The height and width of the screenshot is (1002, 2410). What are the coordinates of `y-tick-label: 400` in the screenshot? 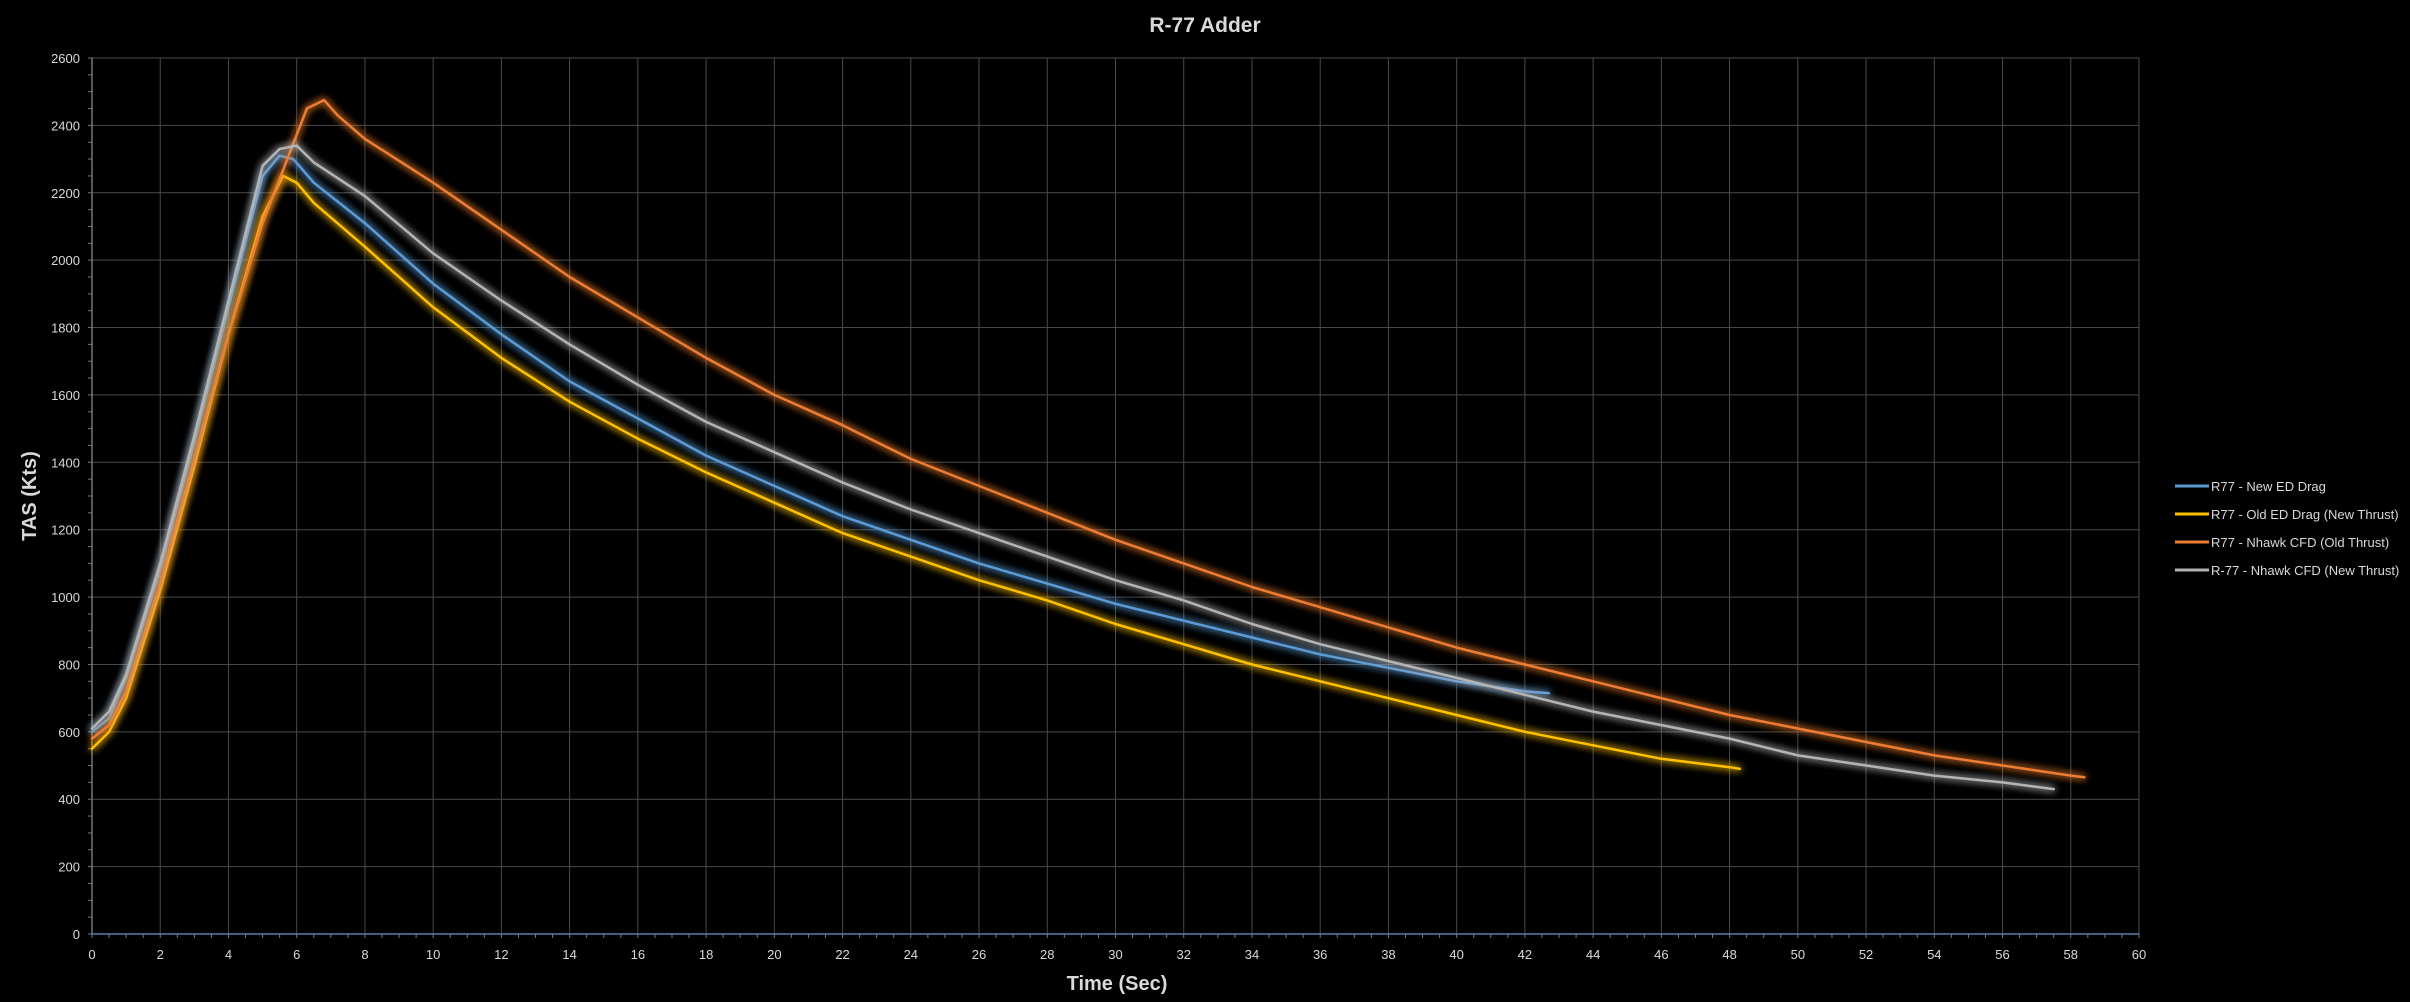 It's located at (69, 799).